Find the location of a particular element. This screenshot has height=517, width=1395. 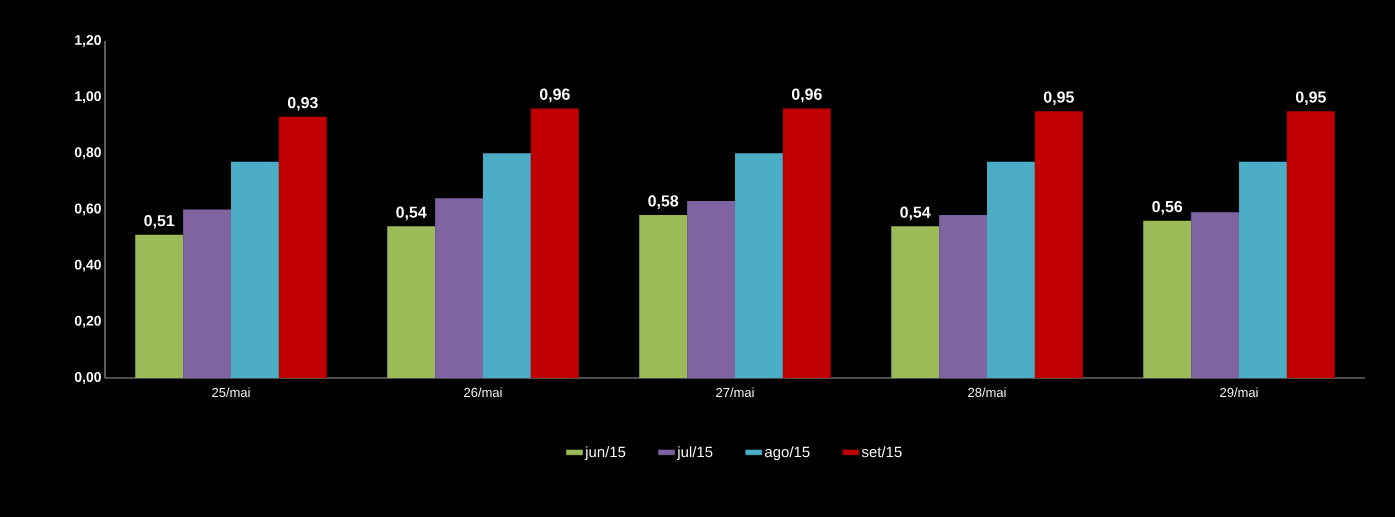

legend-label: ago/15 is located at coordinates (787, 453).